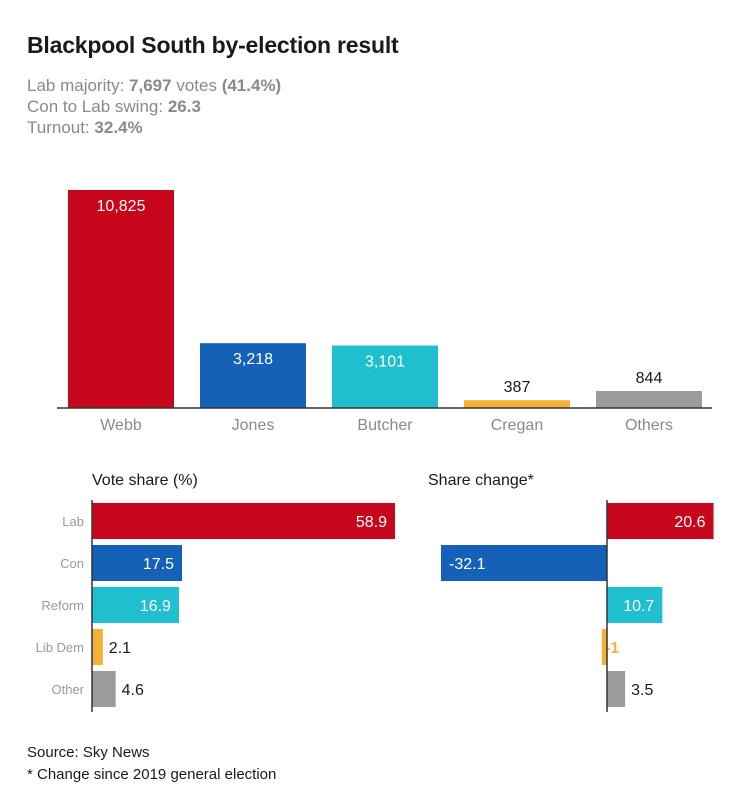 The width and height of the screenshot is (738, 800). What do you see at coordinates (213, 45) in the screenshot?
I see `chart-title: Blackpool South by-election result` at bounding box center [213, 45].